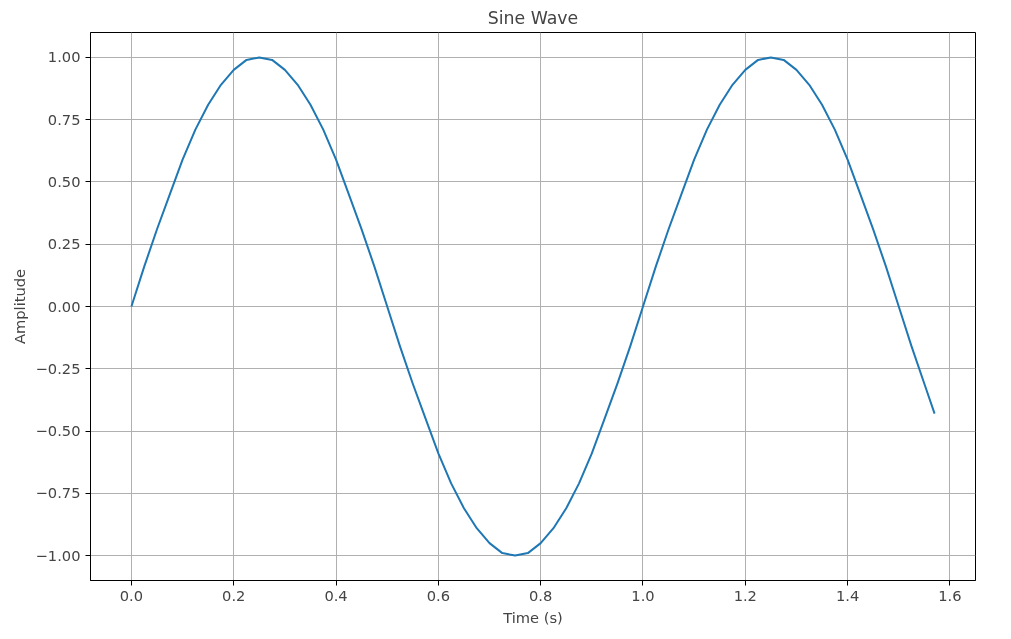 The width and height of the screenshot is (1011, 639). What do you see at coordinates (234, 595) in the screenshot?
I see `x-tick-label: 0.2` at bounding box center [234, 595].